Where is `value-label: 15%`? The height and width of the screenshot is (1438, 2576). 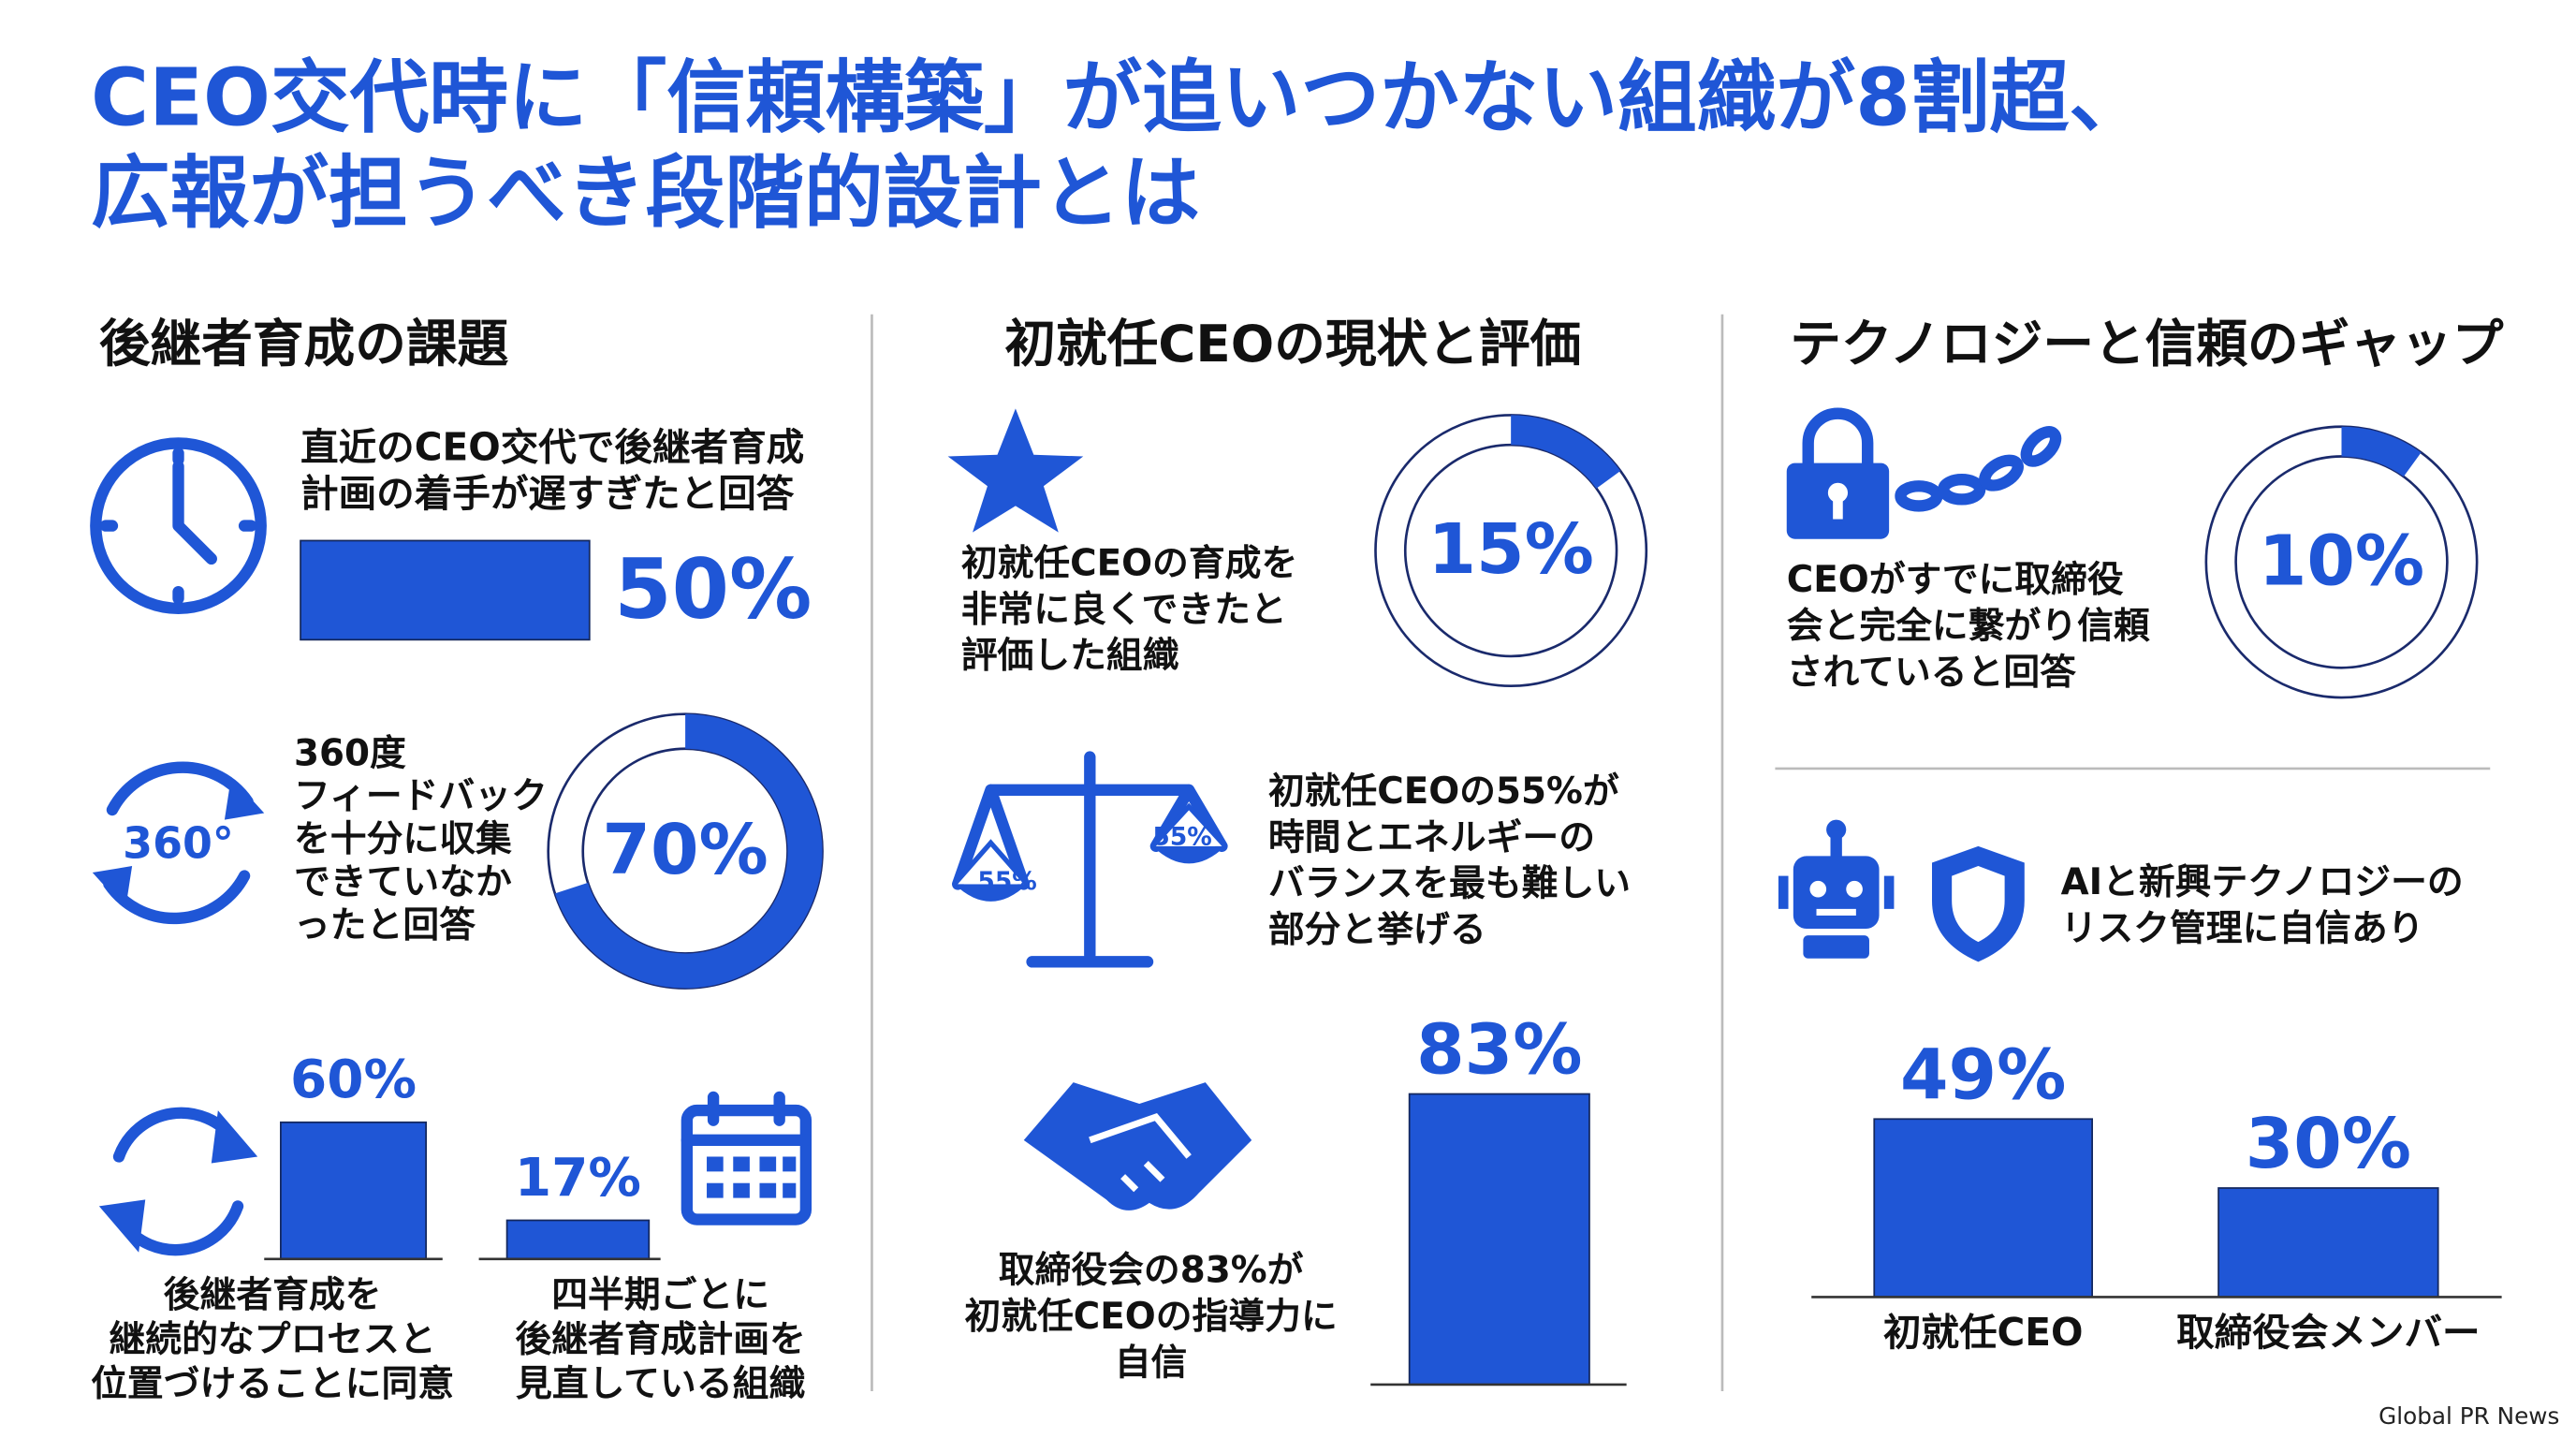
value-label: 15% is located at coordinates (1510, 549).